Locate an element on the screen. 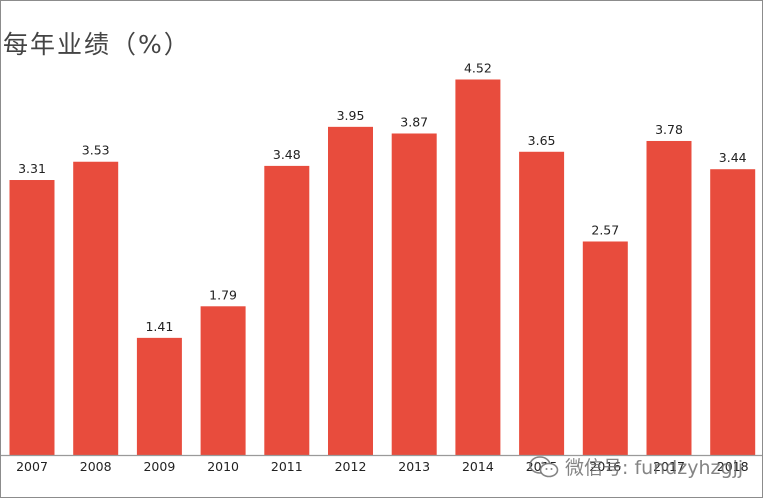  bar-2010 is located at coordinates (223, 380).